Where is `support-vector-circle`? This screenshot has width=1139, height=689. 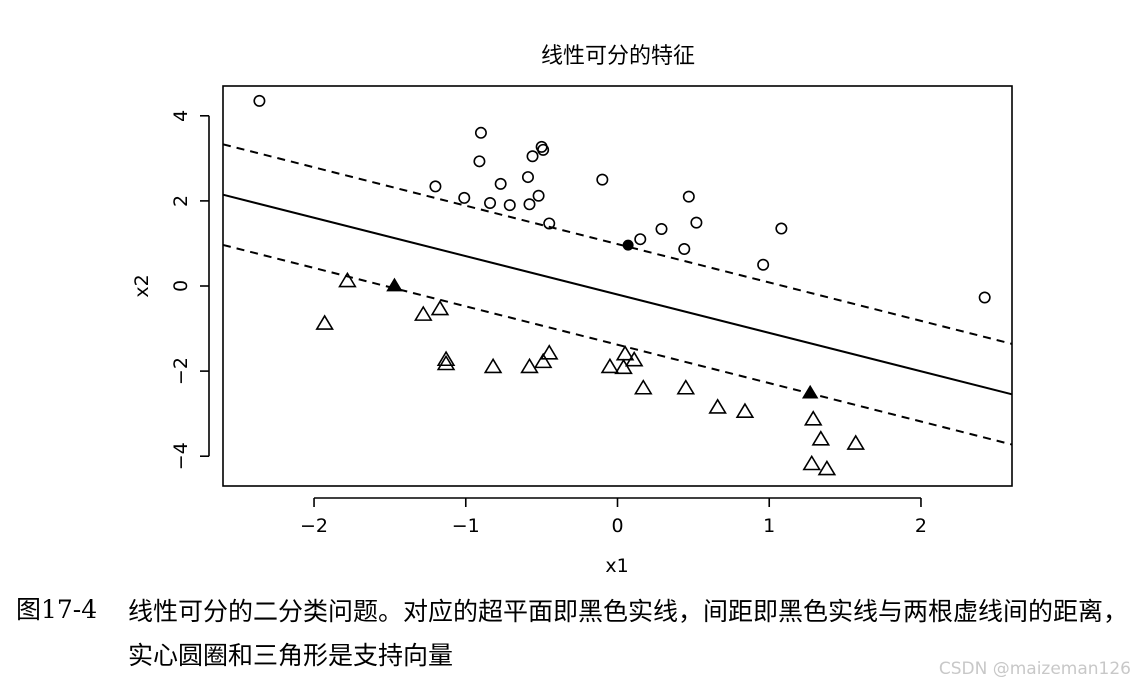 support-vector-circle is located at coordinates (628, 245).